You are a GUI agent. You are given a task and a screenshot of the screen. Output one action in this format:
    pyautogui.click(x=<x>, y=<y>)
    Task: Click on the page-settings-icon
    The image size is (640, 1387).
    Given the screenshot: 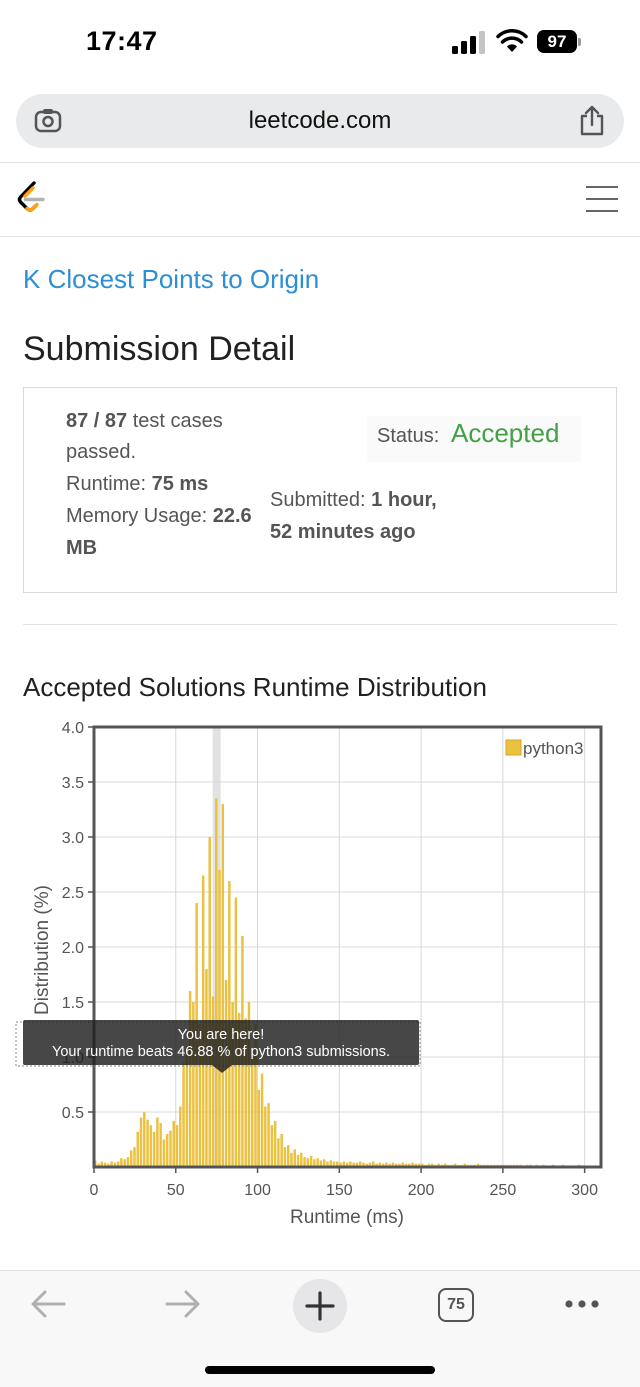 What is the action you would take?
    pyautogui.click(x=48, y=121)
    